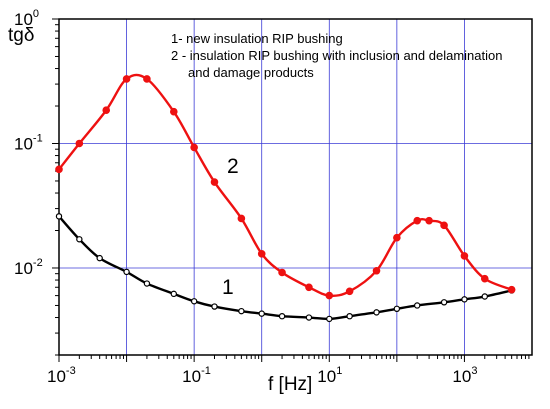  What do you see at coordinates (196, 375) in the screenshot?
I see `x-tick-label-1: 10⁻¹` at bounding box center [196, 375].